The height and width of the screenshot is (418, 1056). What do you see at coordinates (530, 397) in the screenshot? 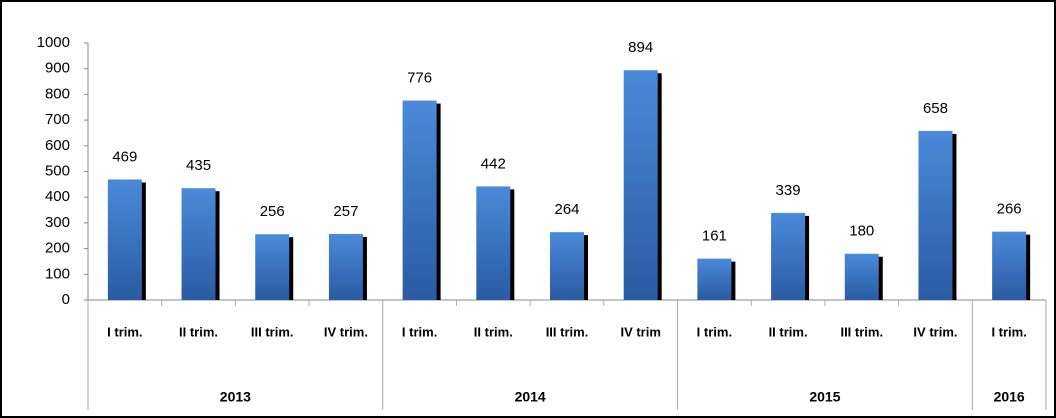
I see `group-label: 2014` at bounding box center [530, 397].